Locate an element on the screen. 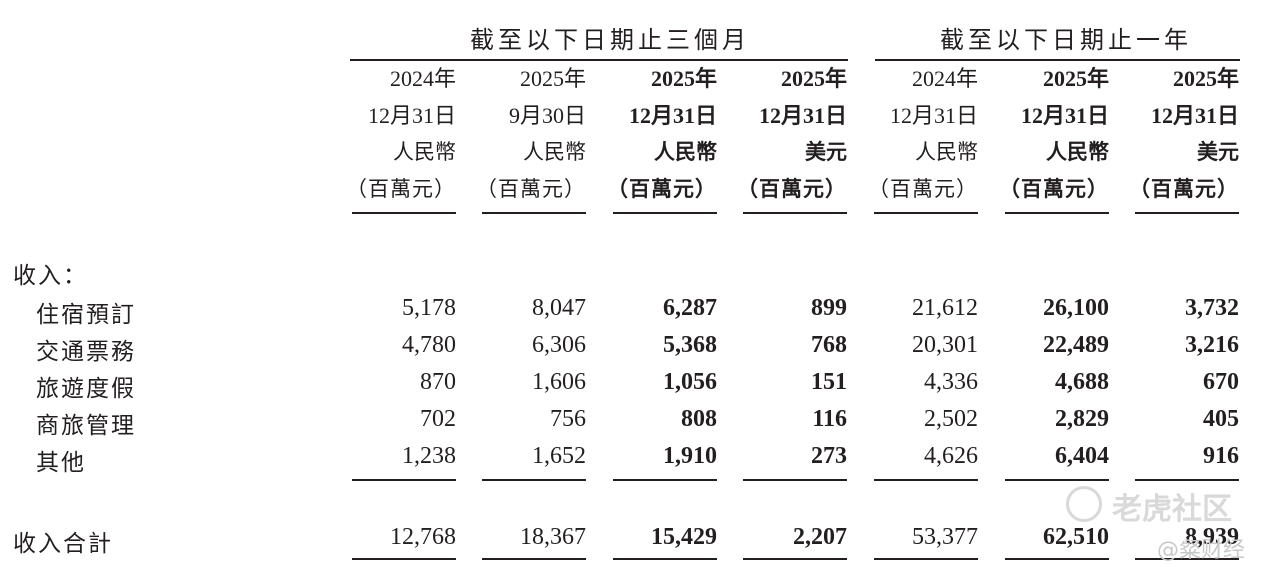 The width and height of the screenshot is (1268, 576). table-cell: 1,910 is located at coordinates (690, 456).